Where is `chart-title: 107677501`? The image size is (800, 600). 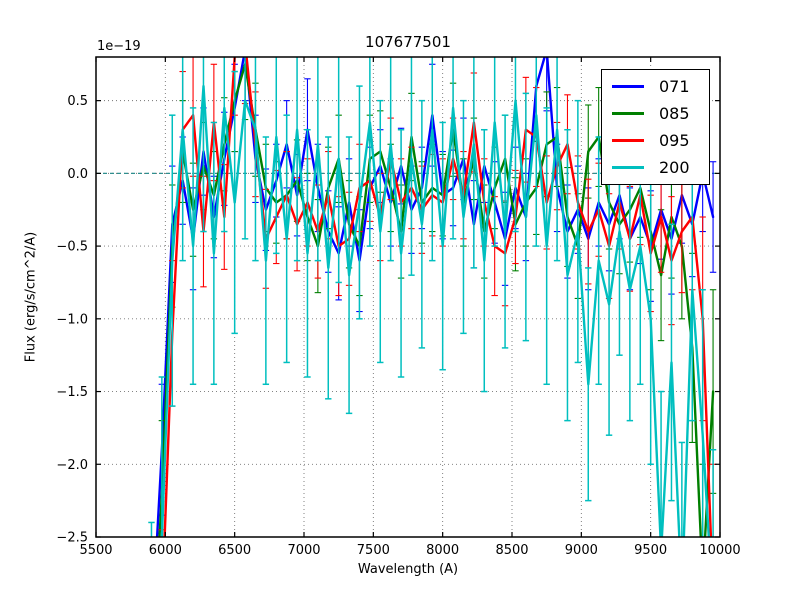 chart-title: 107677501 is located at coordinates (408, 42).